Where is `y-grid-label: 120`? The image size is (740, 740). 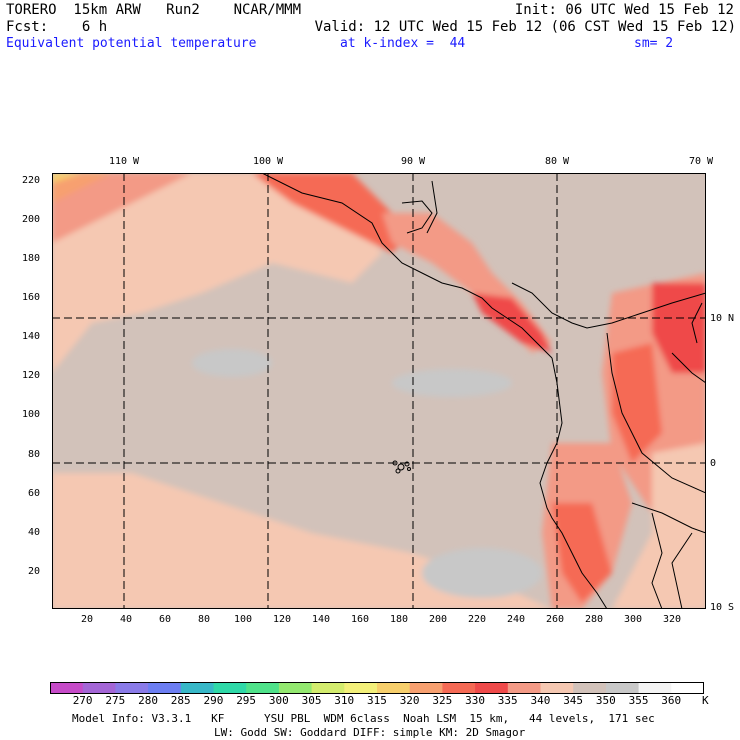
y-grid-label: 120 is located at coordinates (31, 375).